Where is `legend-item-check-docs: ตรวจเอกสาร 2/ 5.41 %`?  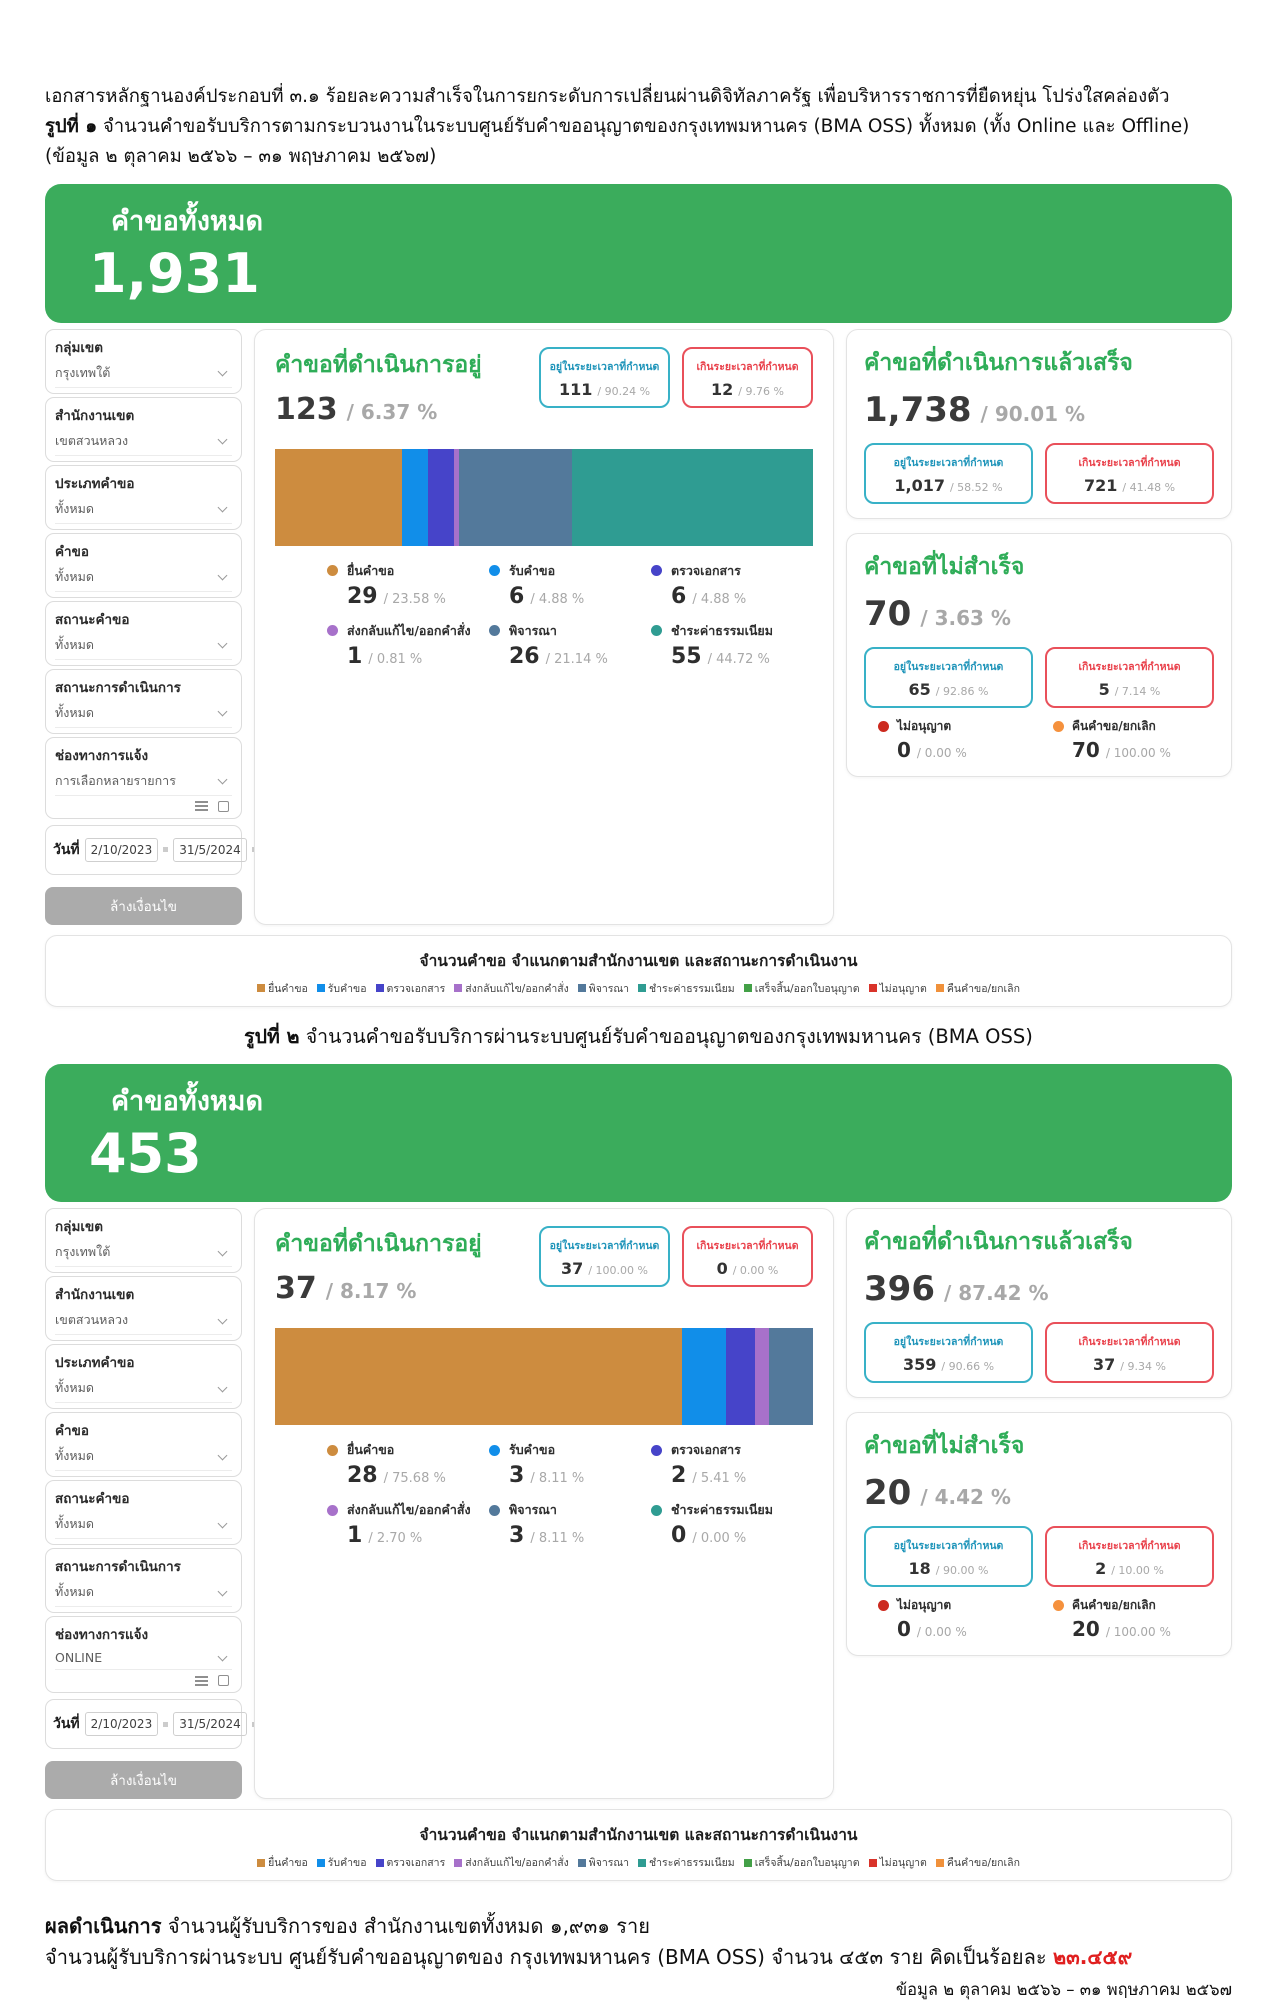
legend-item-check-docs: ตรวจเอกสาร 2/ 5.41 % is located at coordinates (732, 1464).